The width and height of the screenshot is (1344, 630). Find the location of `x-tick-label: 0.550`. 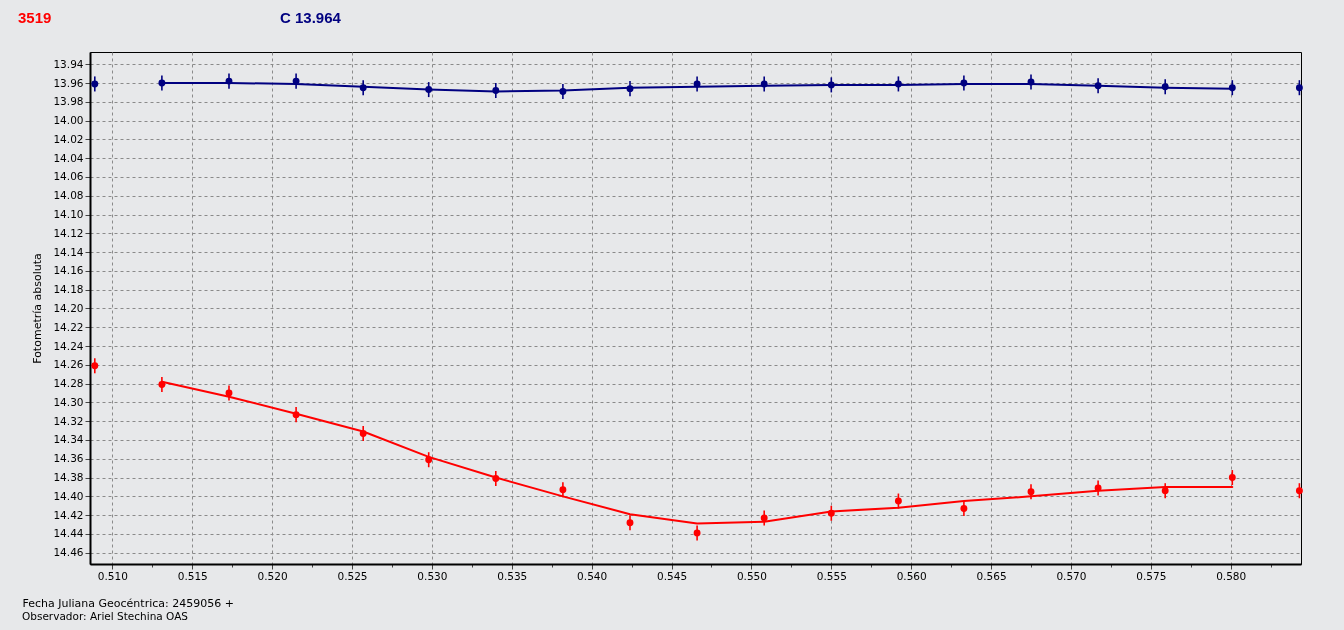

x-tick-label: 0.550 is located at coordinates (751, 575).